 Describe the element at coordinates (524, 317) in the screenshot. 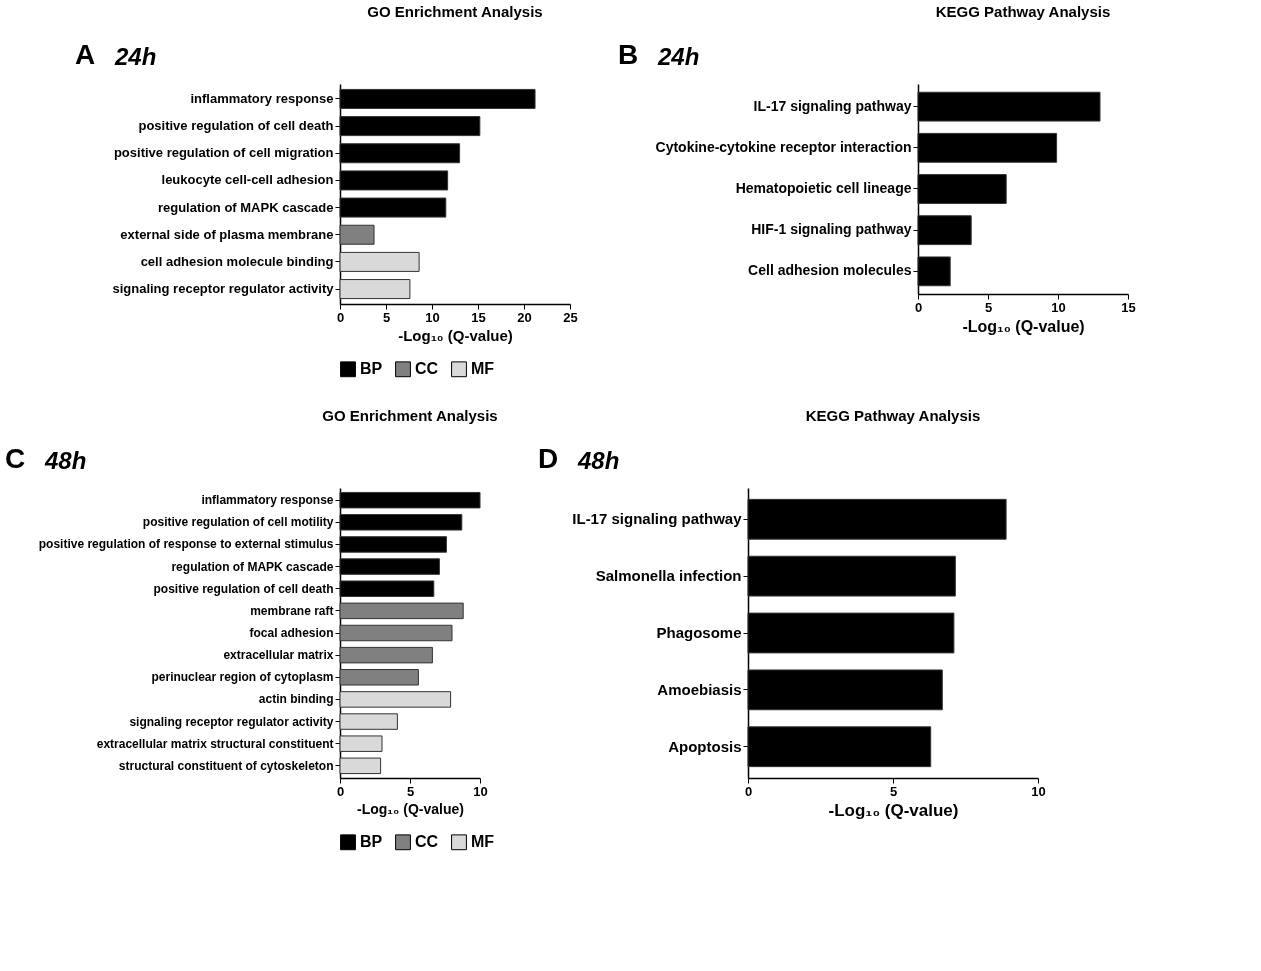

I see `x-tick-label: 20` at that location.